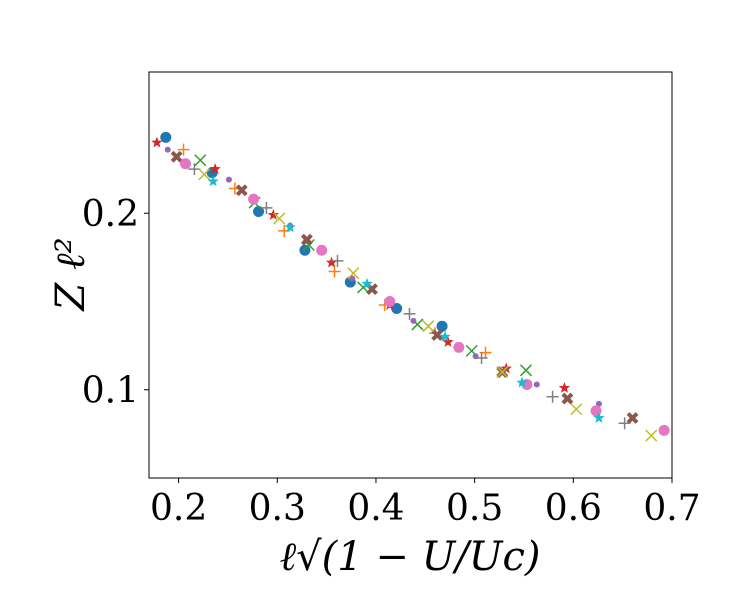 This screenshot has height=598, width=747. Describe the element at coordinates (71, 274) in the screenshot. I see `y-axis-label: Z ℓ²` at that location.